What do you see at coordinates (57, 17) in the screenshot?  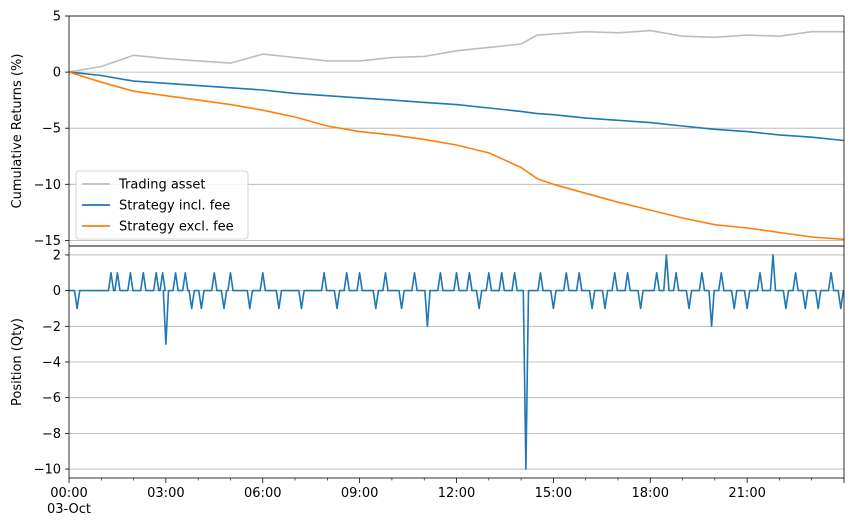 I see `y-tick-label: 5` at bounding box center [57, 17].